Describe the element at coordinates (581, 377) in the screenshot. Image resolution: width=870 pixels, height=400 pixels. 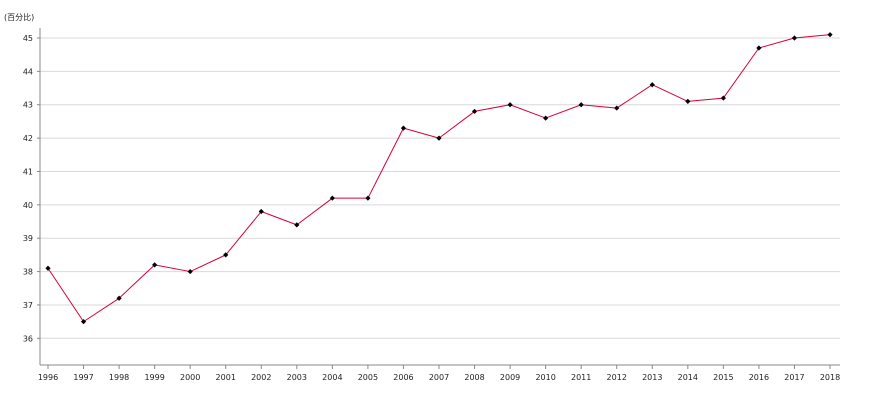
I see `x-tick-label: 2011` at that location.